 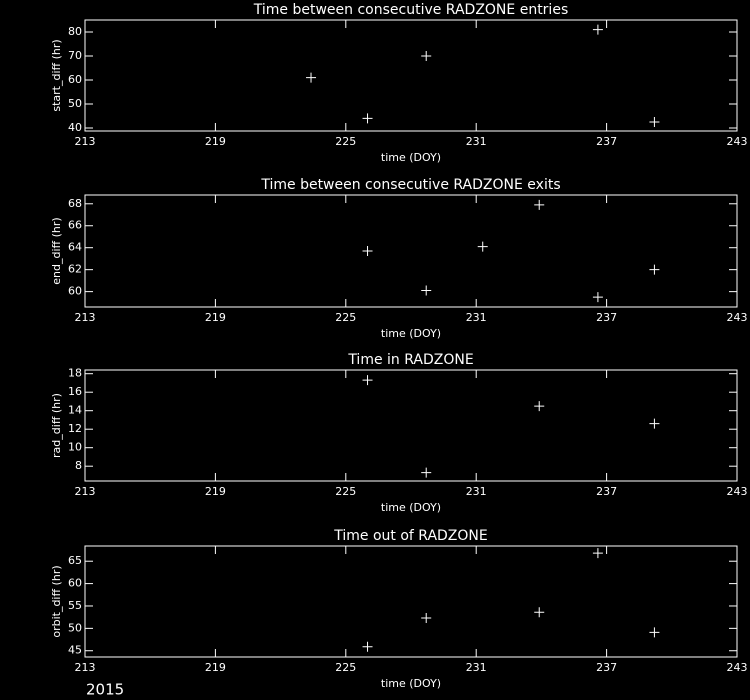 What do you see at coordinates (75, 225) in the screenshot?
I see `y-tick-label: 66` at bounding box center [75, 225].